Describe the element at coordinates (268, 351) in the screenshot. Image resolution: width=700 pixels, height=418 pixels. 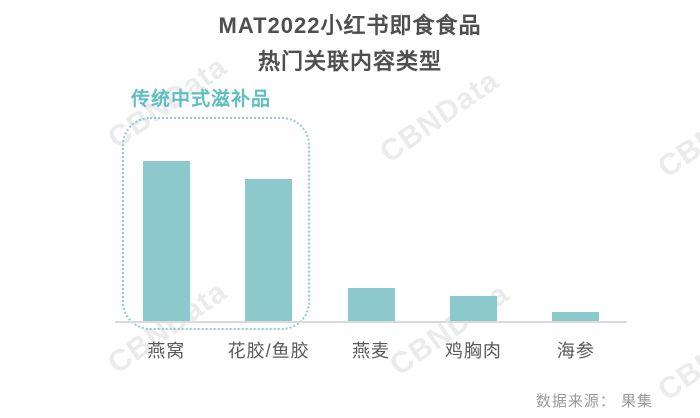
I see `x-label-1: 花胶/鱼胶` at that location.